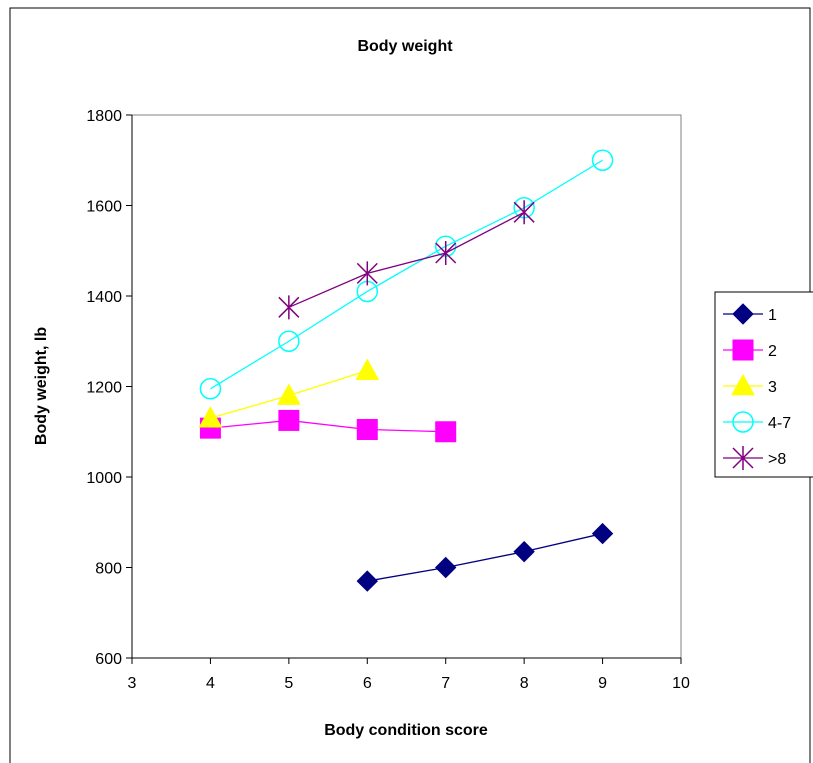  I want to click on y-tick-label: 1200, so click(104, 388).